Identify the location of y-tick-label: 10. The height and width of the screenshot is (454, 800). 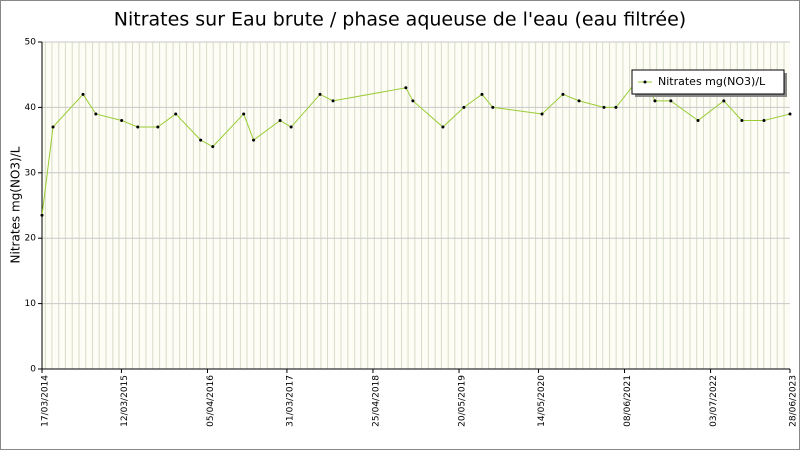
(31, 304).